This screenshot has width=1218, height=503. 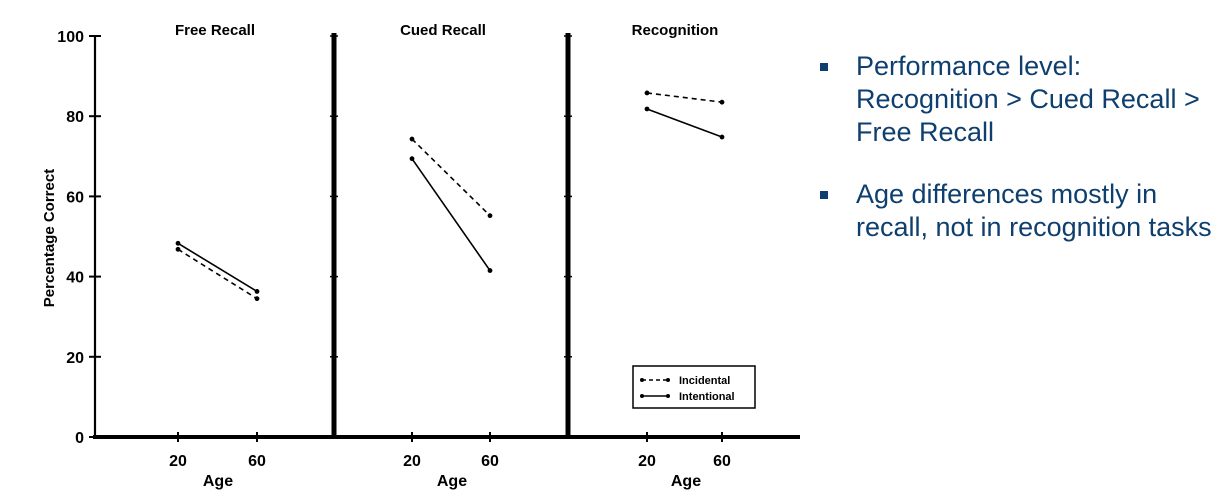 I want to click on legend-label: Incidental, so click(x=704, y=381).